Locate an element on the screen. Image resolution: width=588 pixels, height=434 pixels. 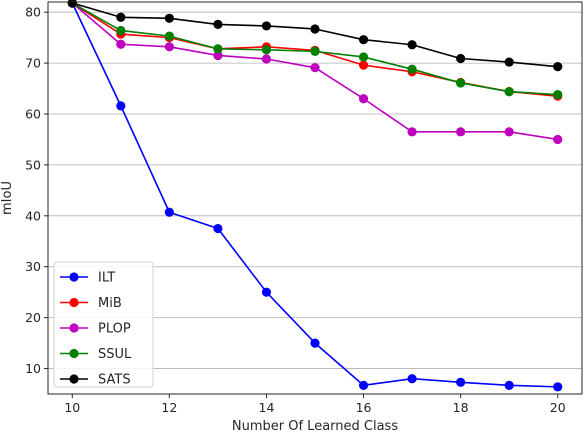
legend-item-ssul: SSUL is located at coordinates (96, 354).